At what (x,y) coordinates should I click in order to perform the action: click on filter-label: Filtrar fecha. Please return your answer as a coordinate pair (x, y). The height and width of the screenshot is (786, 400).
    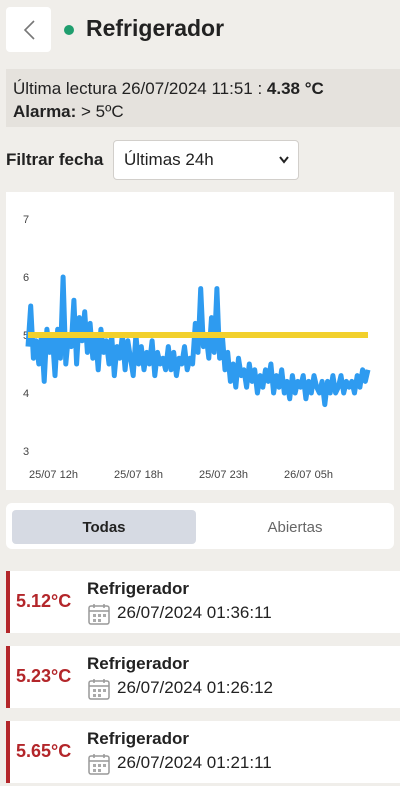
    Looking at the image, I should click on (55, 159).